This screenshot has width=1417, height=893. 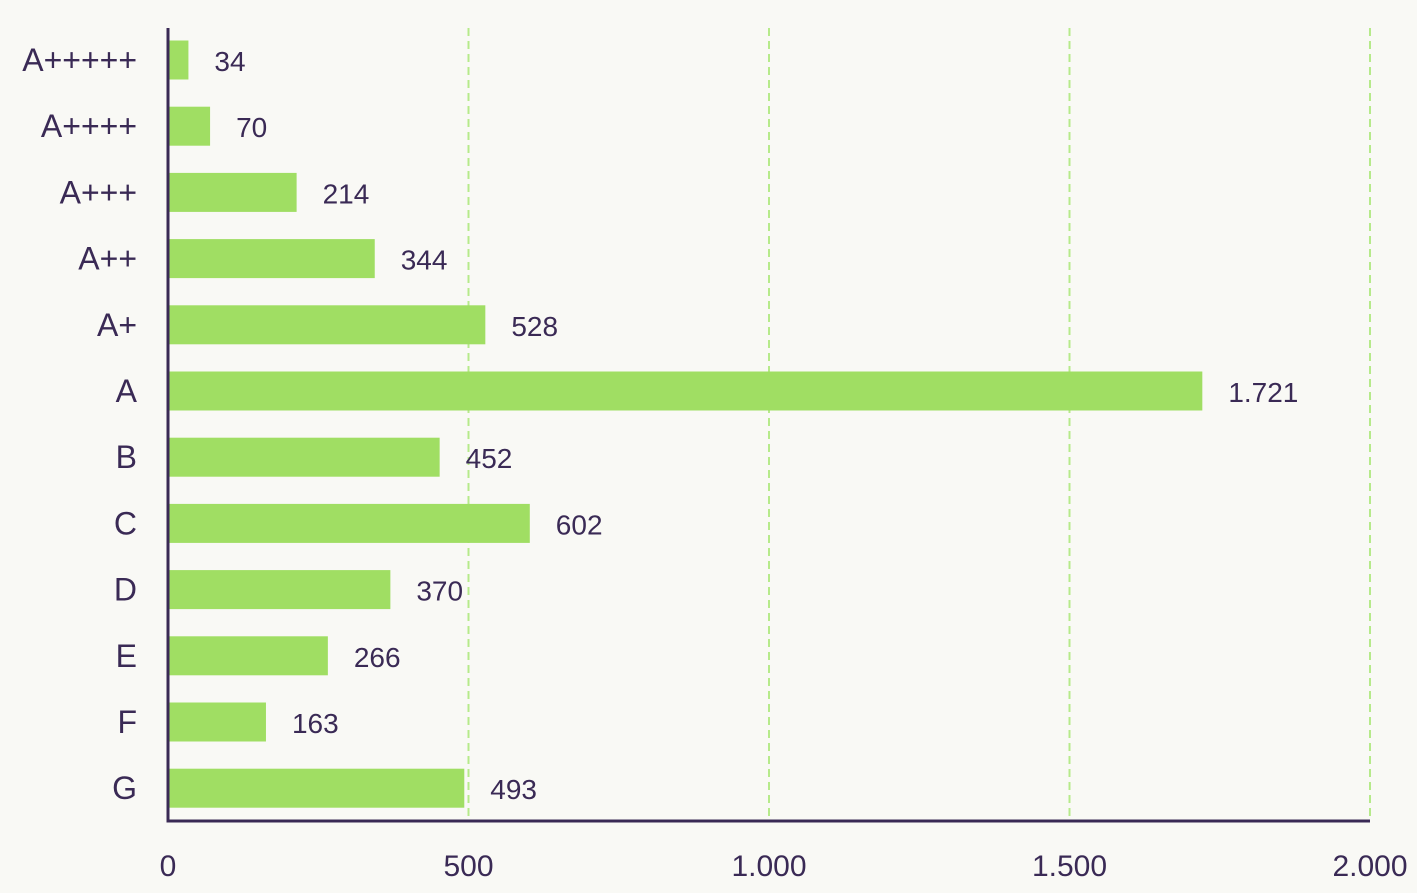 I want to click on x-tick-label: 2.000, so click(x=1369, y=866).